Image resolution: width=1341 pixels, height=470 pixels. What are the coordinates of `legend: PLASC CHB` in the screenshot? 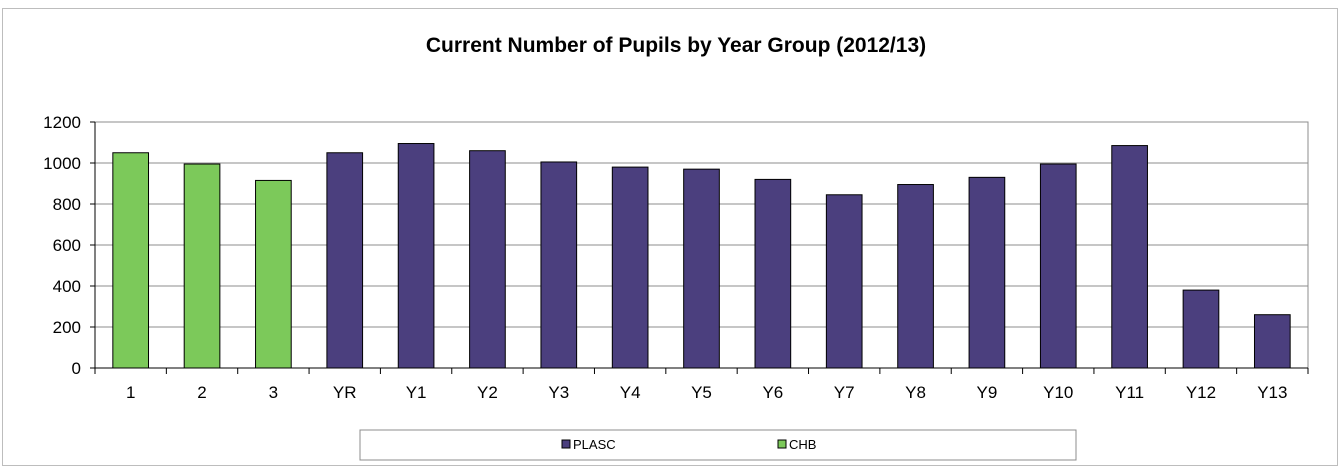 It's located at (718, 445).